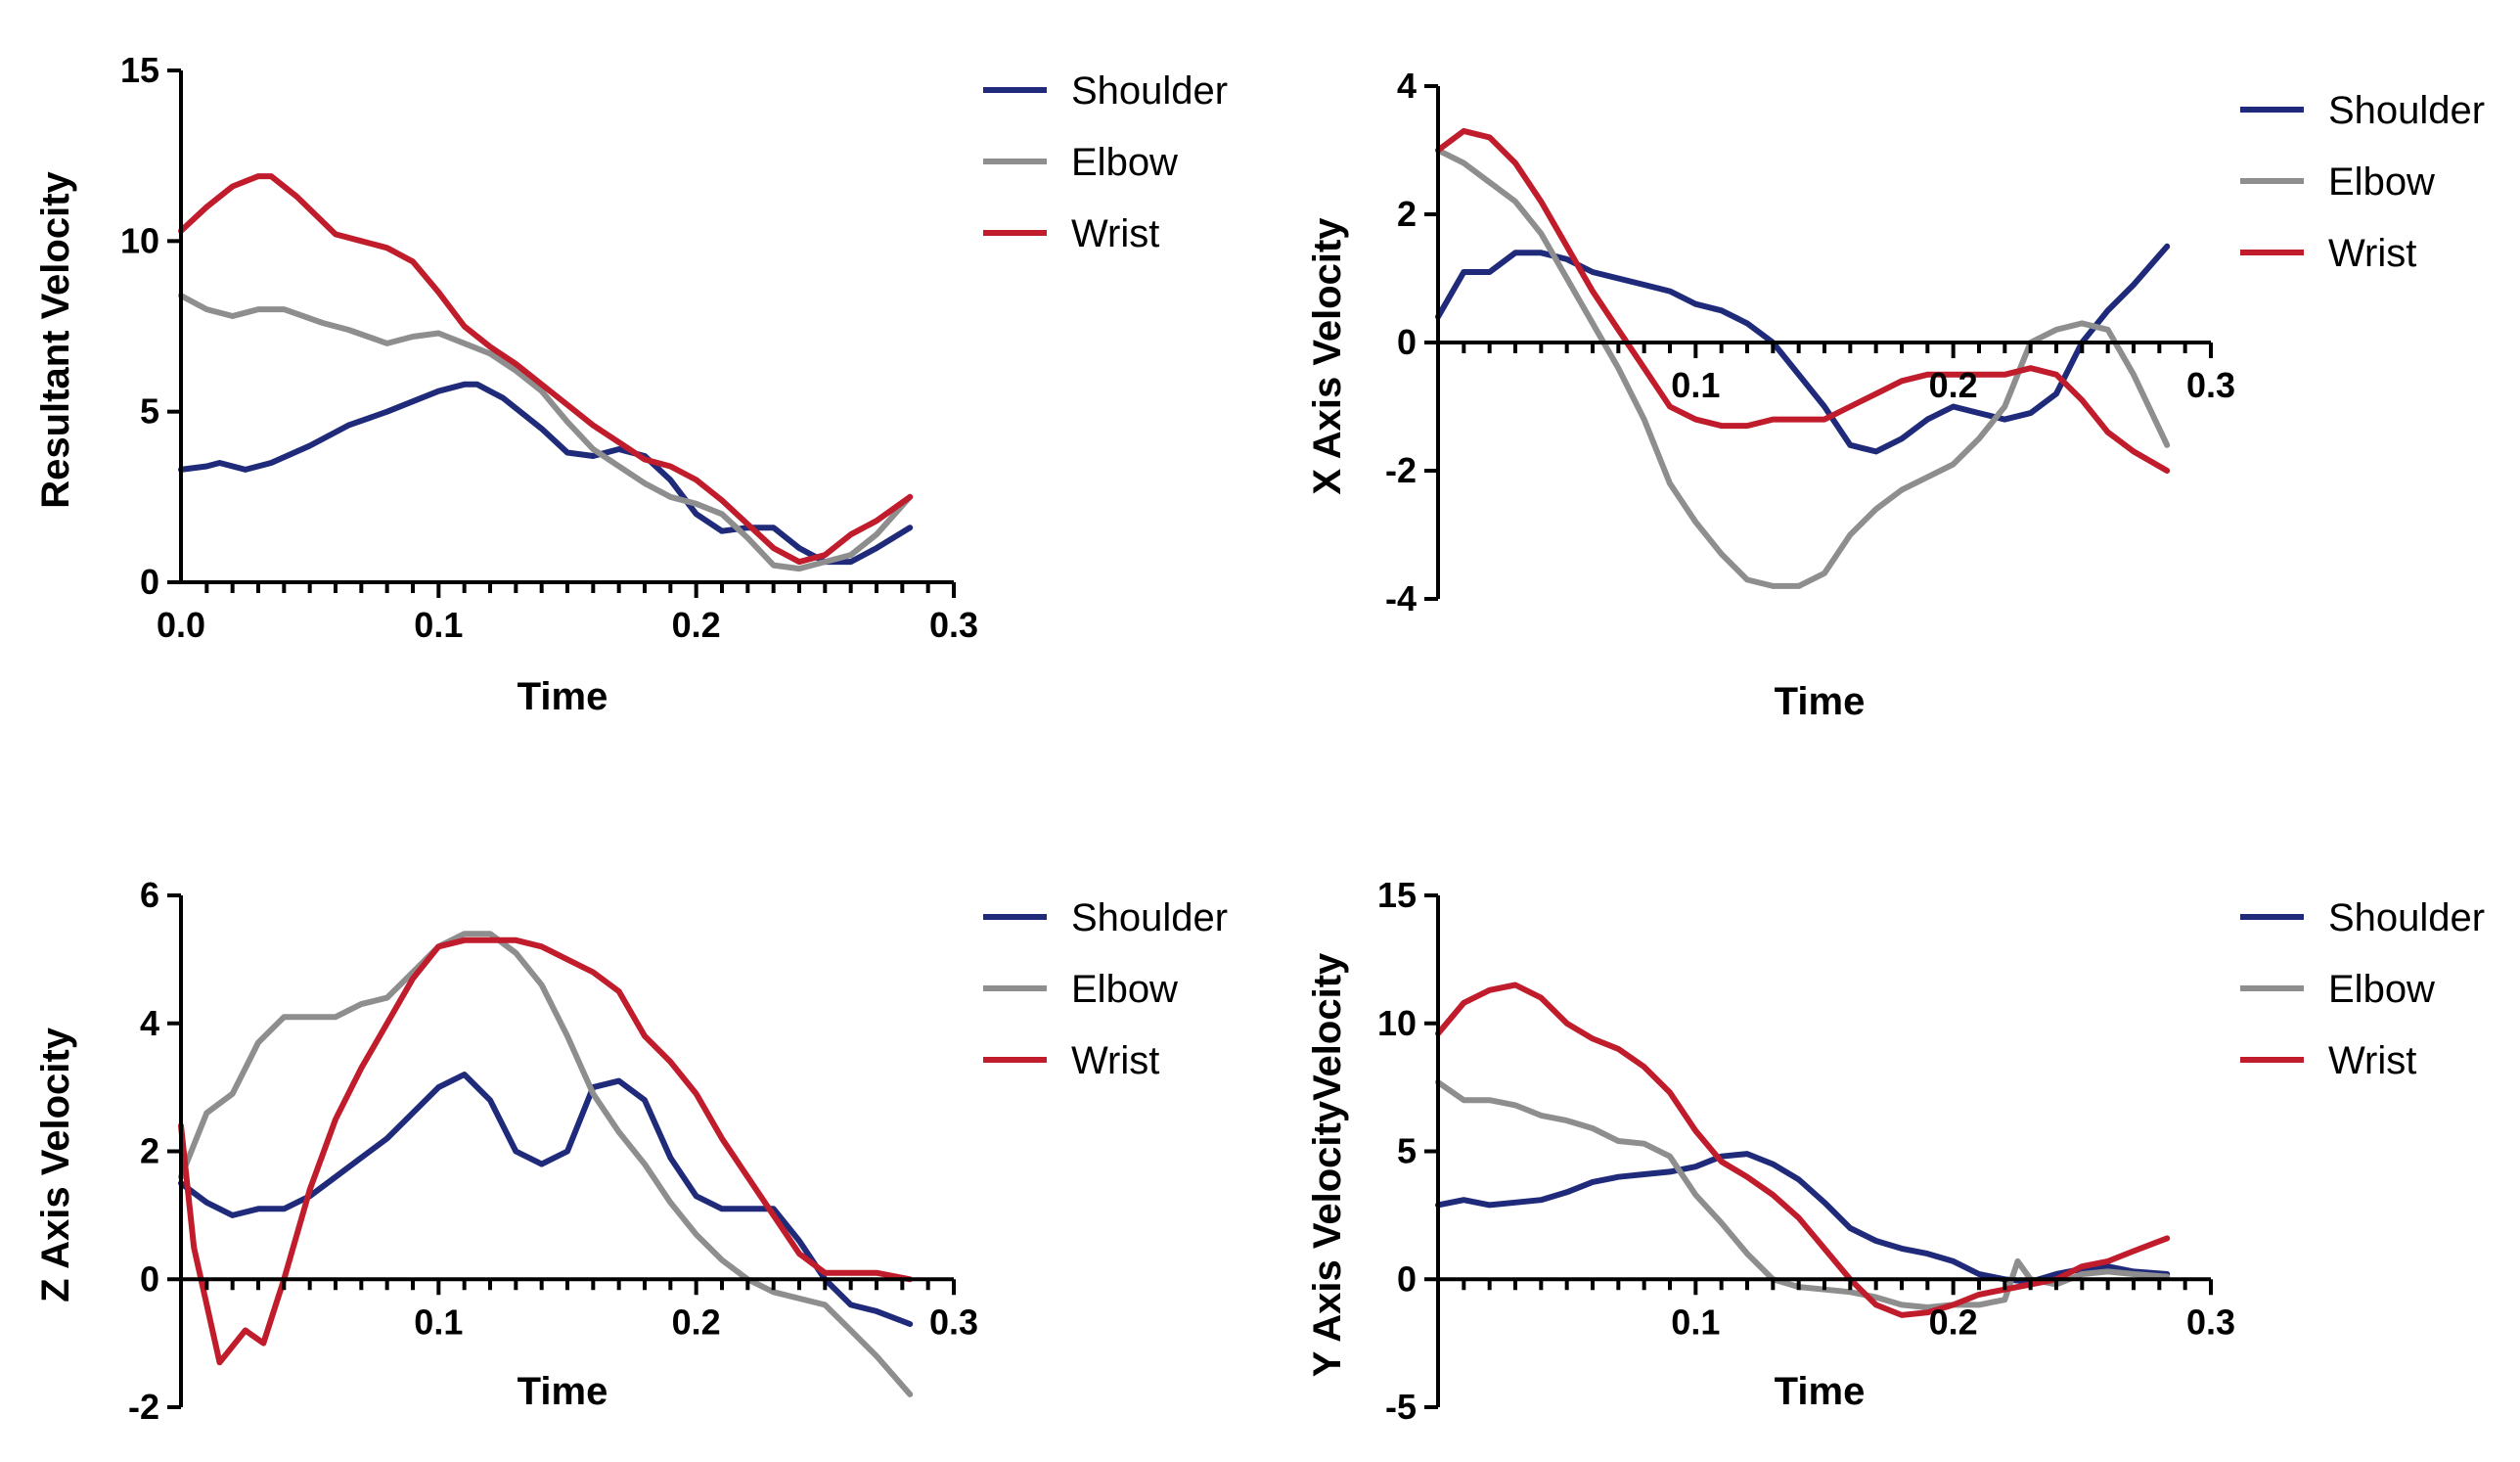 The width and height of the screenshot is (2520, 1462). Describe the element at coordinates (55, 1164) in the screenshot. I see `y-axis-title: Z Axis Velocity` at that location.